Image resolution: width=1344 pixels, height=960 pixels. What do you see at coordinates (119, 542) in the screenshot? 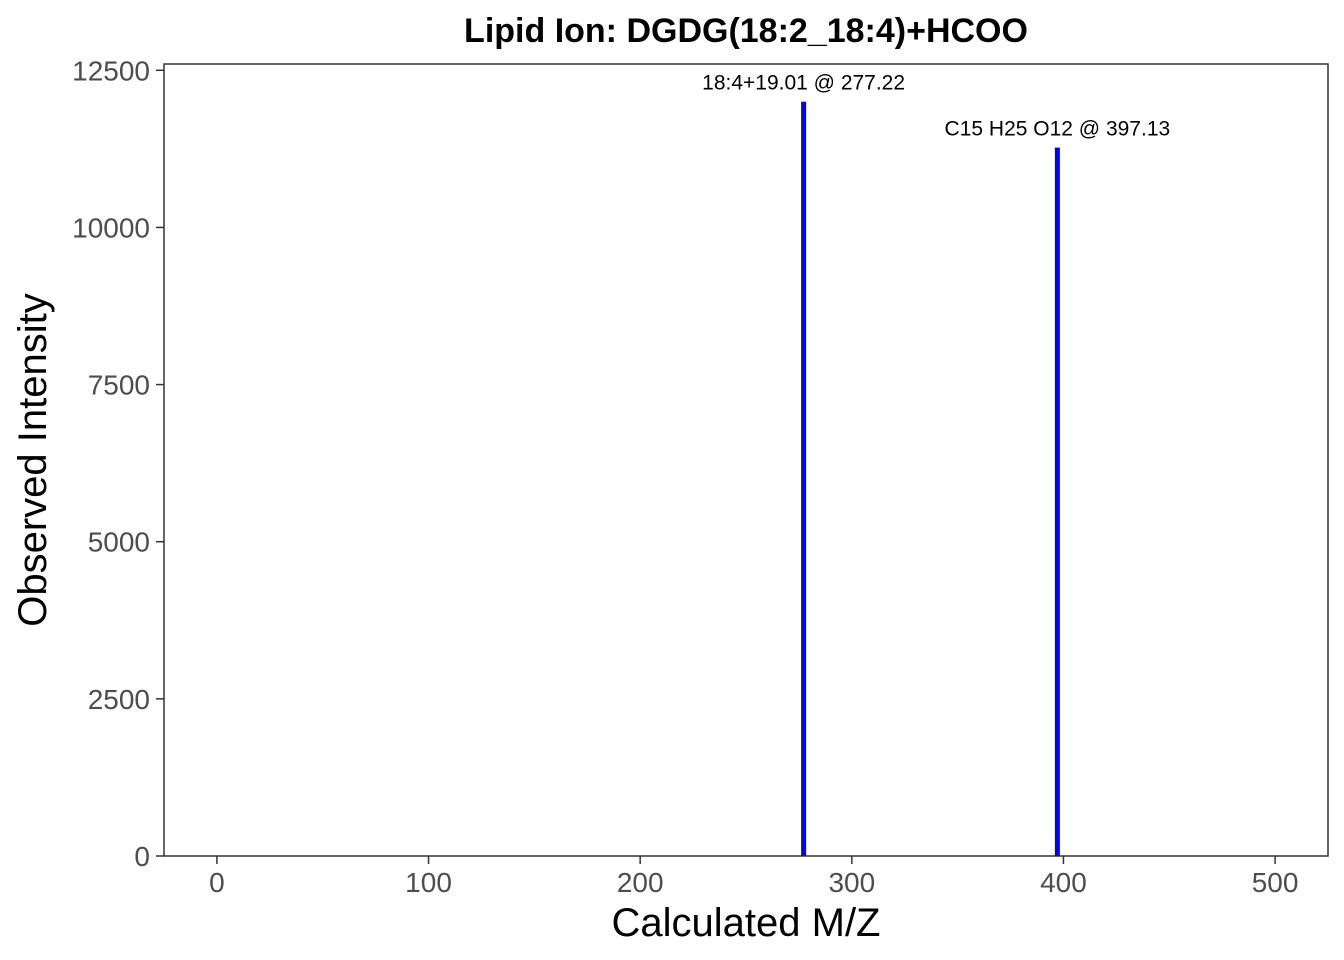
I see `y-tick-label: 5000` at bounding box center [119, 542].